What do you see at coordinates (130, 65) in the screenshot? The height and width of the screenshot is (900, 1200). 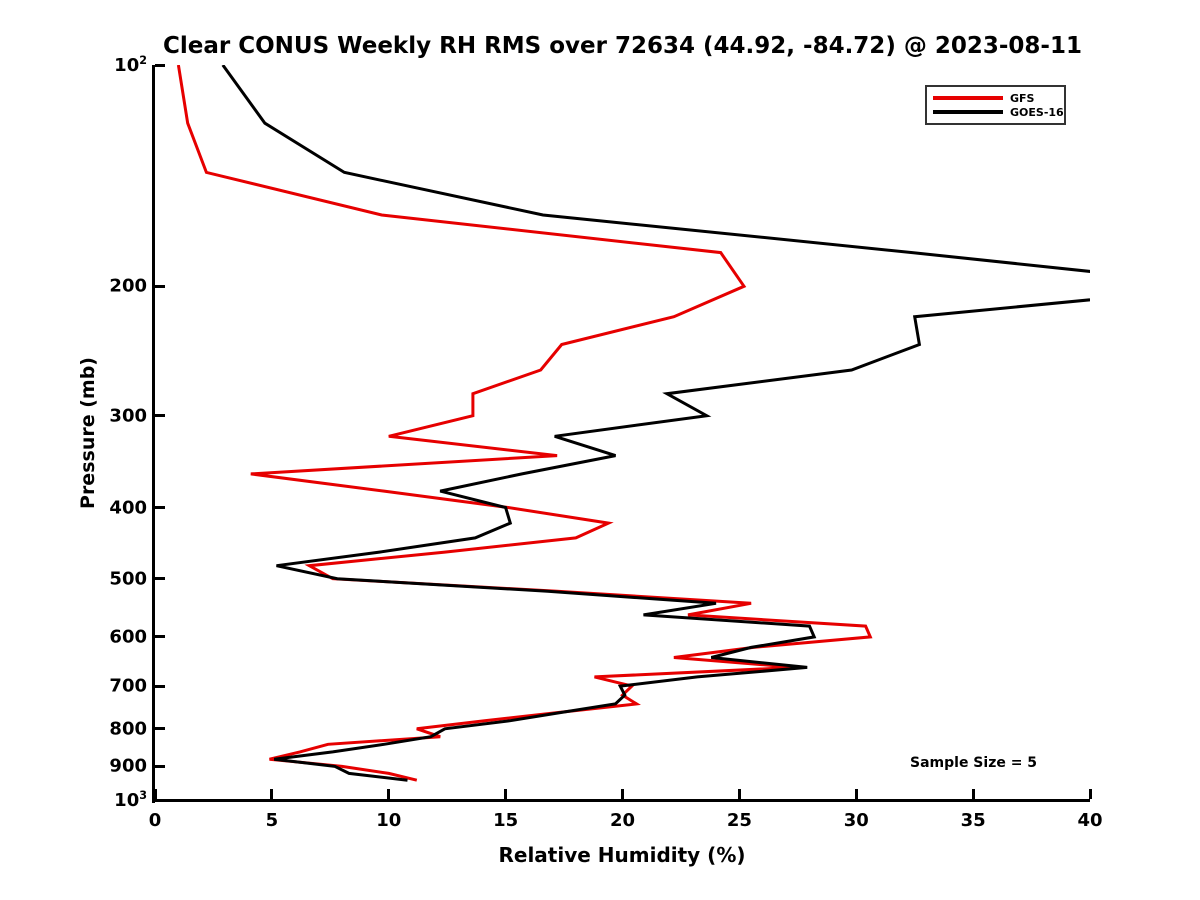 I see `y-tick-label: 10²` at bounding box center [130, 65].